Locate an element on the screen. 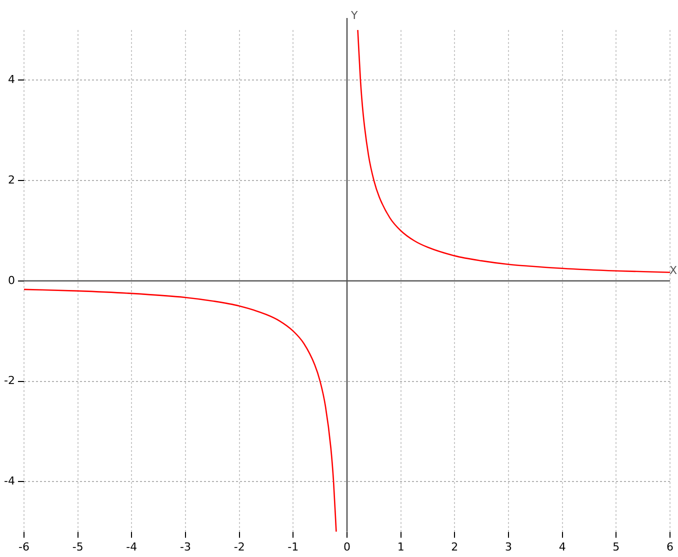 The width and height of the screenshot is (678, 557). y-tick-label: 4 is located at coordinates (11, 79).